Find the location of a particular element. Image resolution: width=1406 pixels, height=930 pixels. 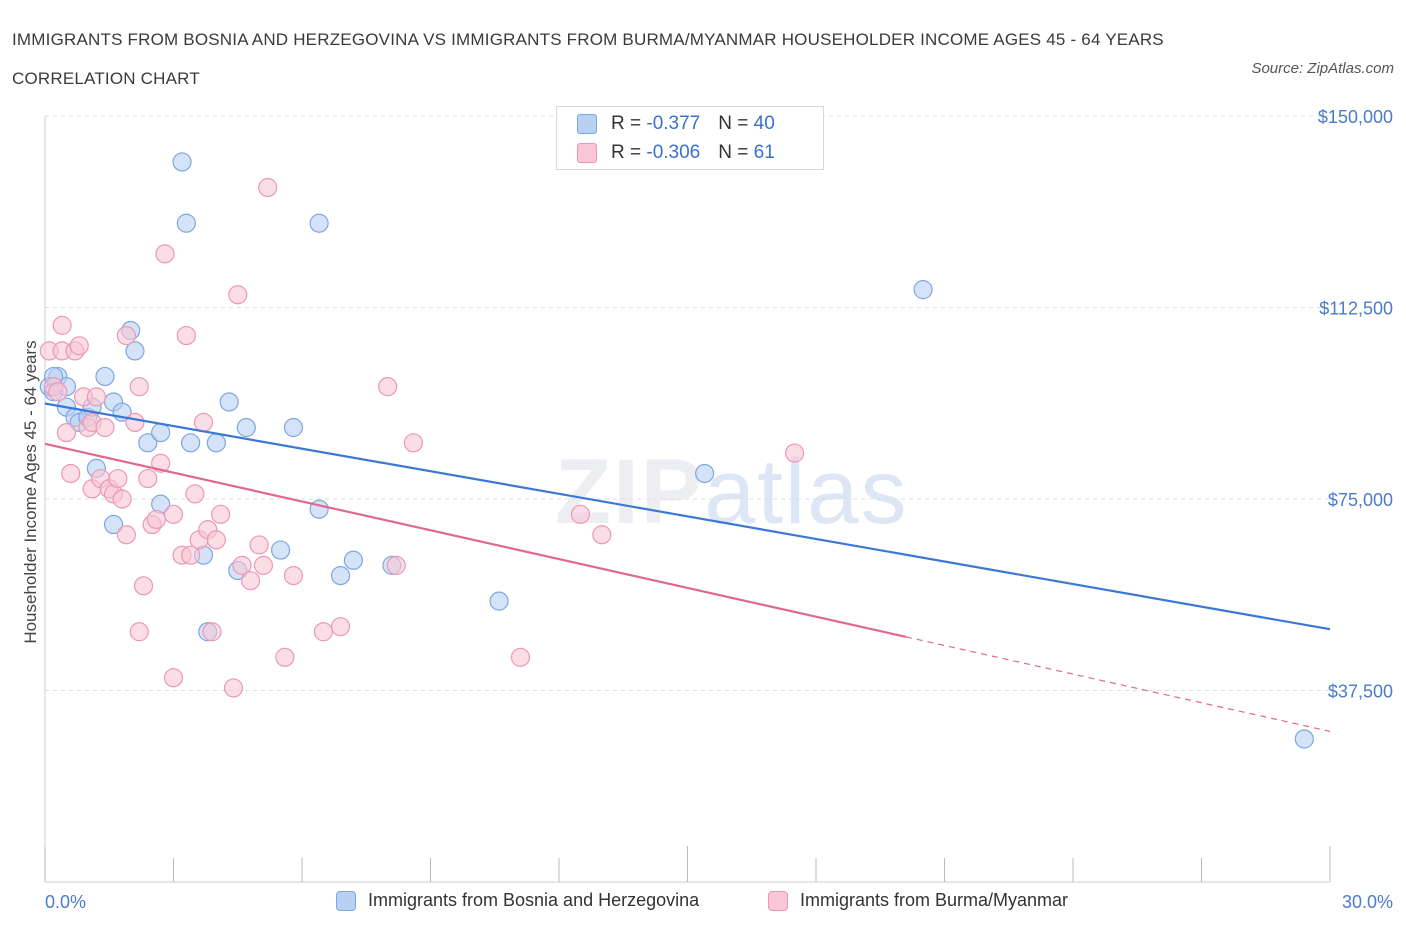

legend-item-bosnia: Immigrants from Bosnia and Herzegovina is located at coordinates (517, 900).